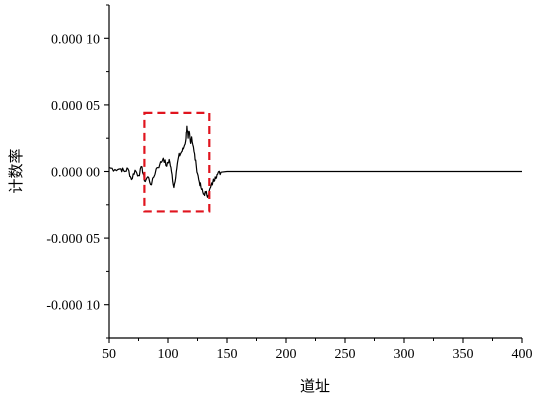  I want to click on y-tick-label: 0.000 00, so click(75, 173).